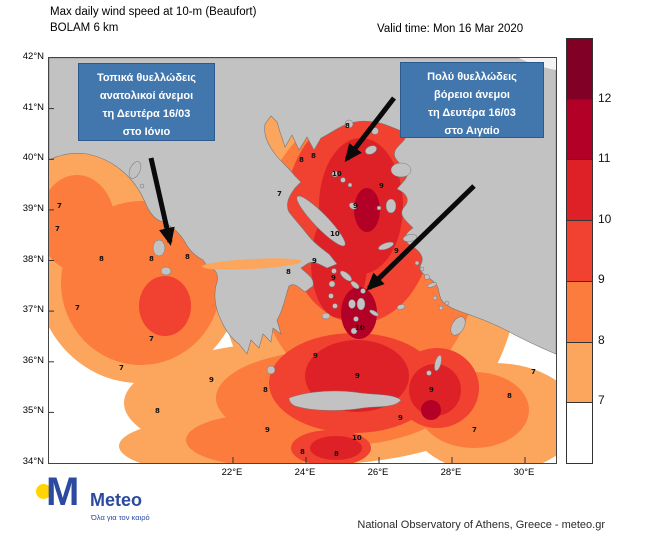 Image resolution: width=650 pixels, height=560 pixels. I want to click on lat-tick-label: 37°N, so click(33, 309).